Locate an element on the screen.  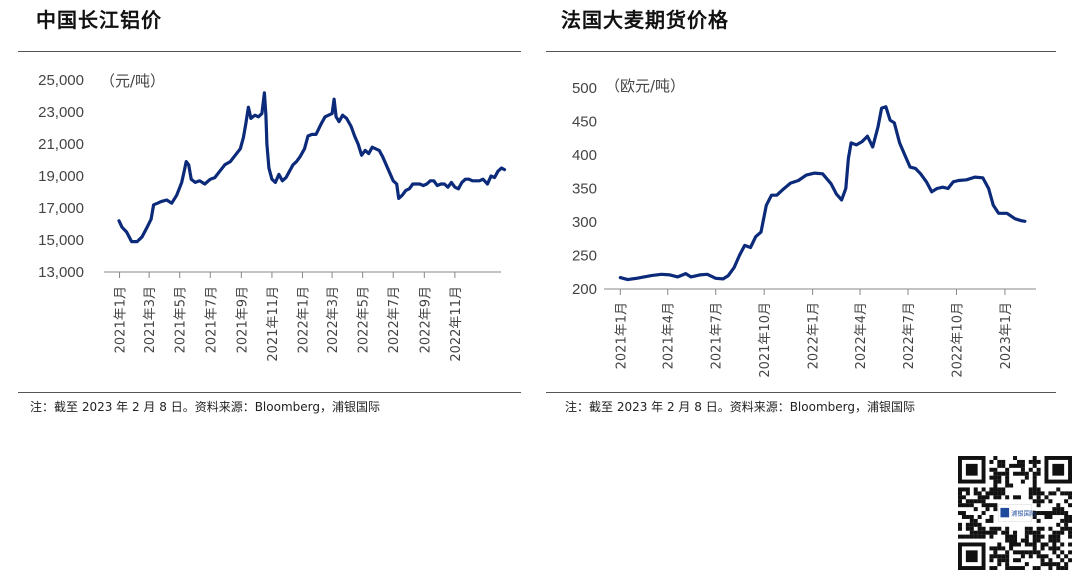
qr-code: 浦银国际 is located at coordinates (1015, 513).